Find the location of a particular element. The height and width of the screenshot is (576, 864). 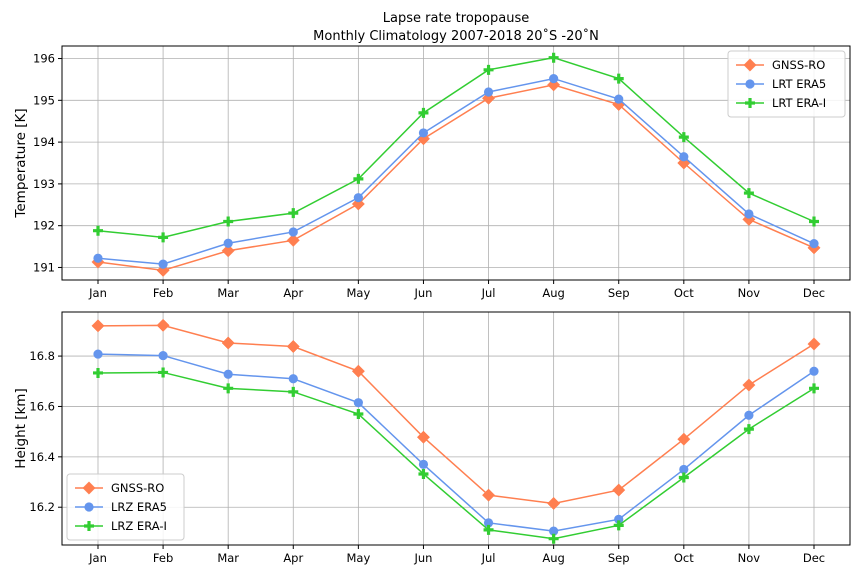

x-tick-label: Mar is located at coordinates (228, 558).